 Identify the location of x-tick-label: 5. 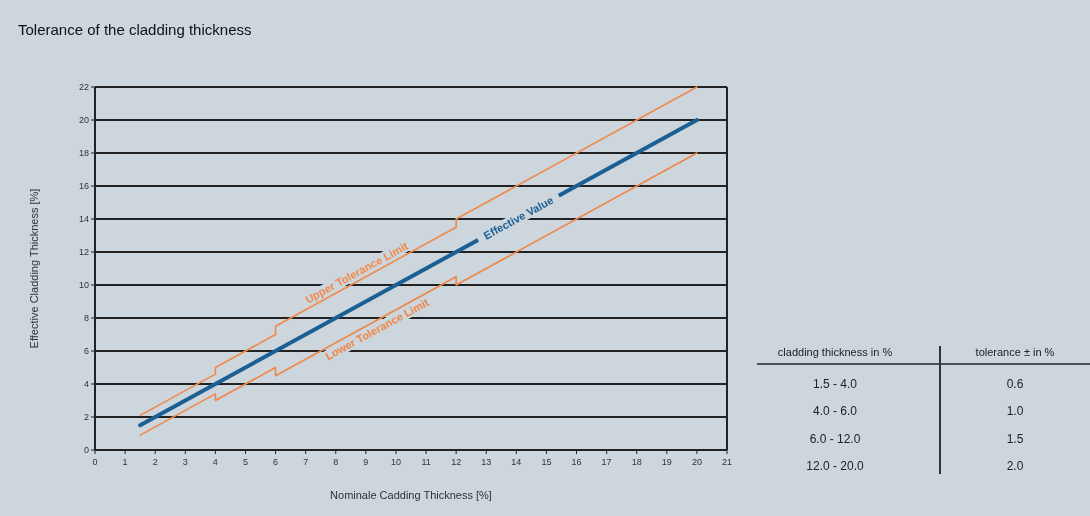
(245, 462).